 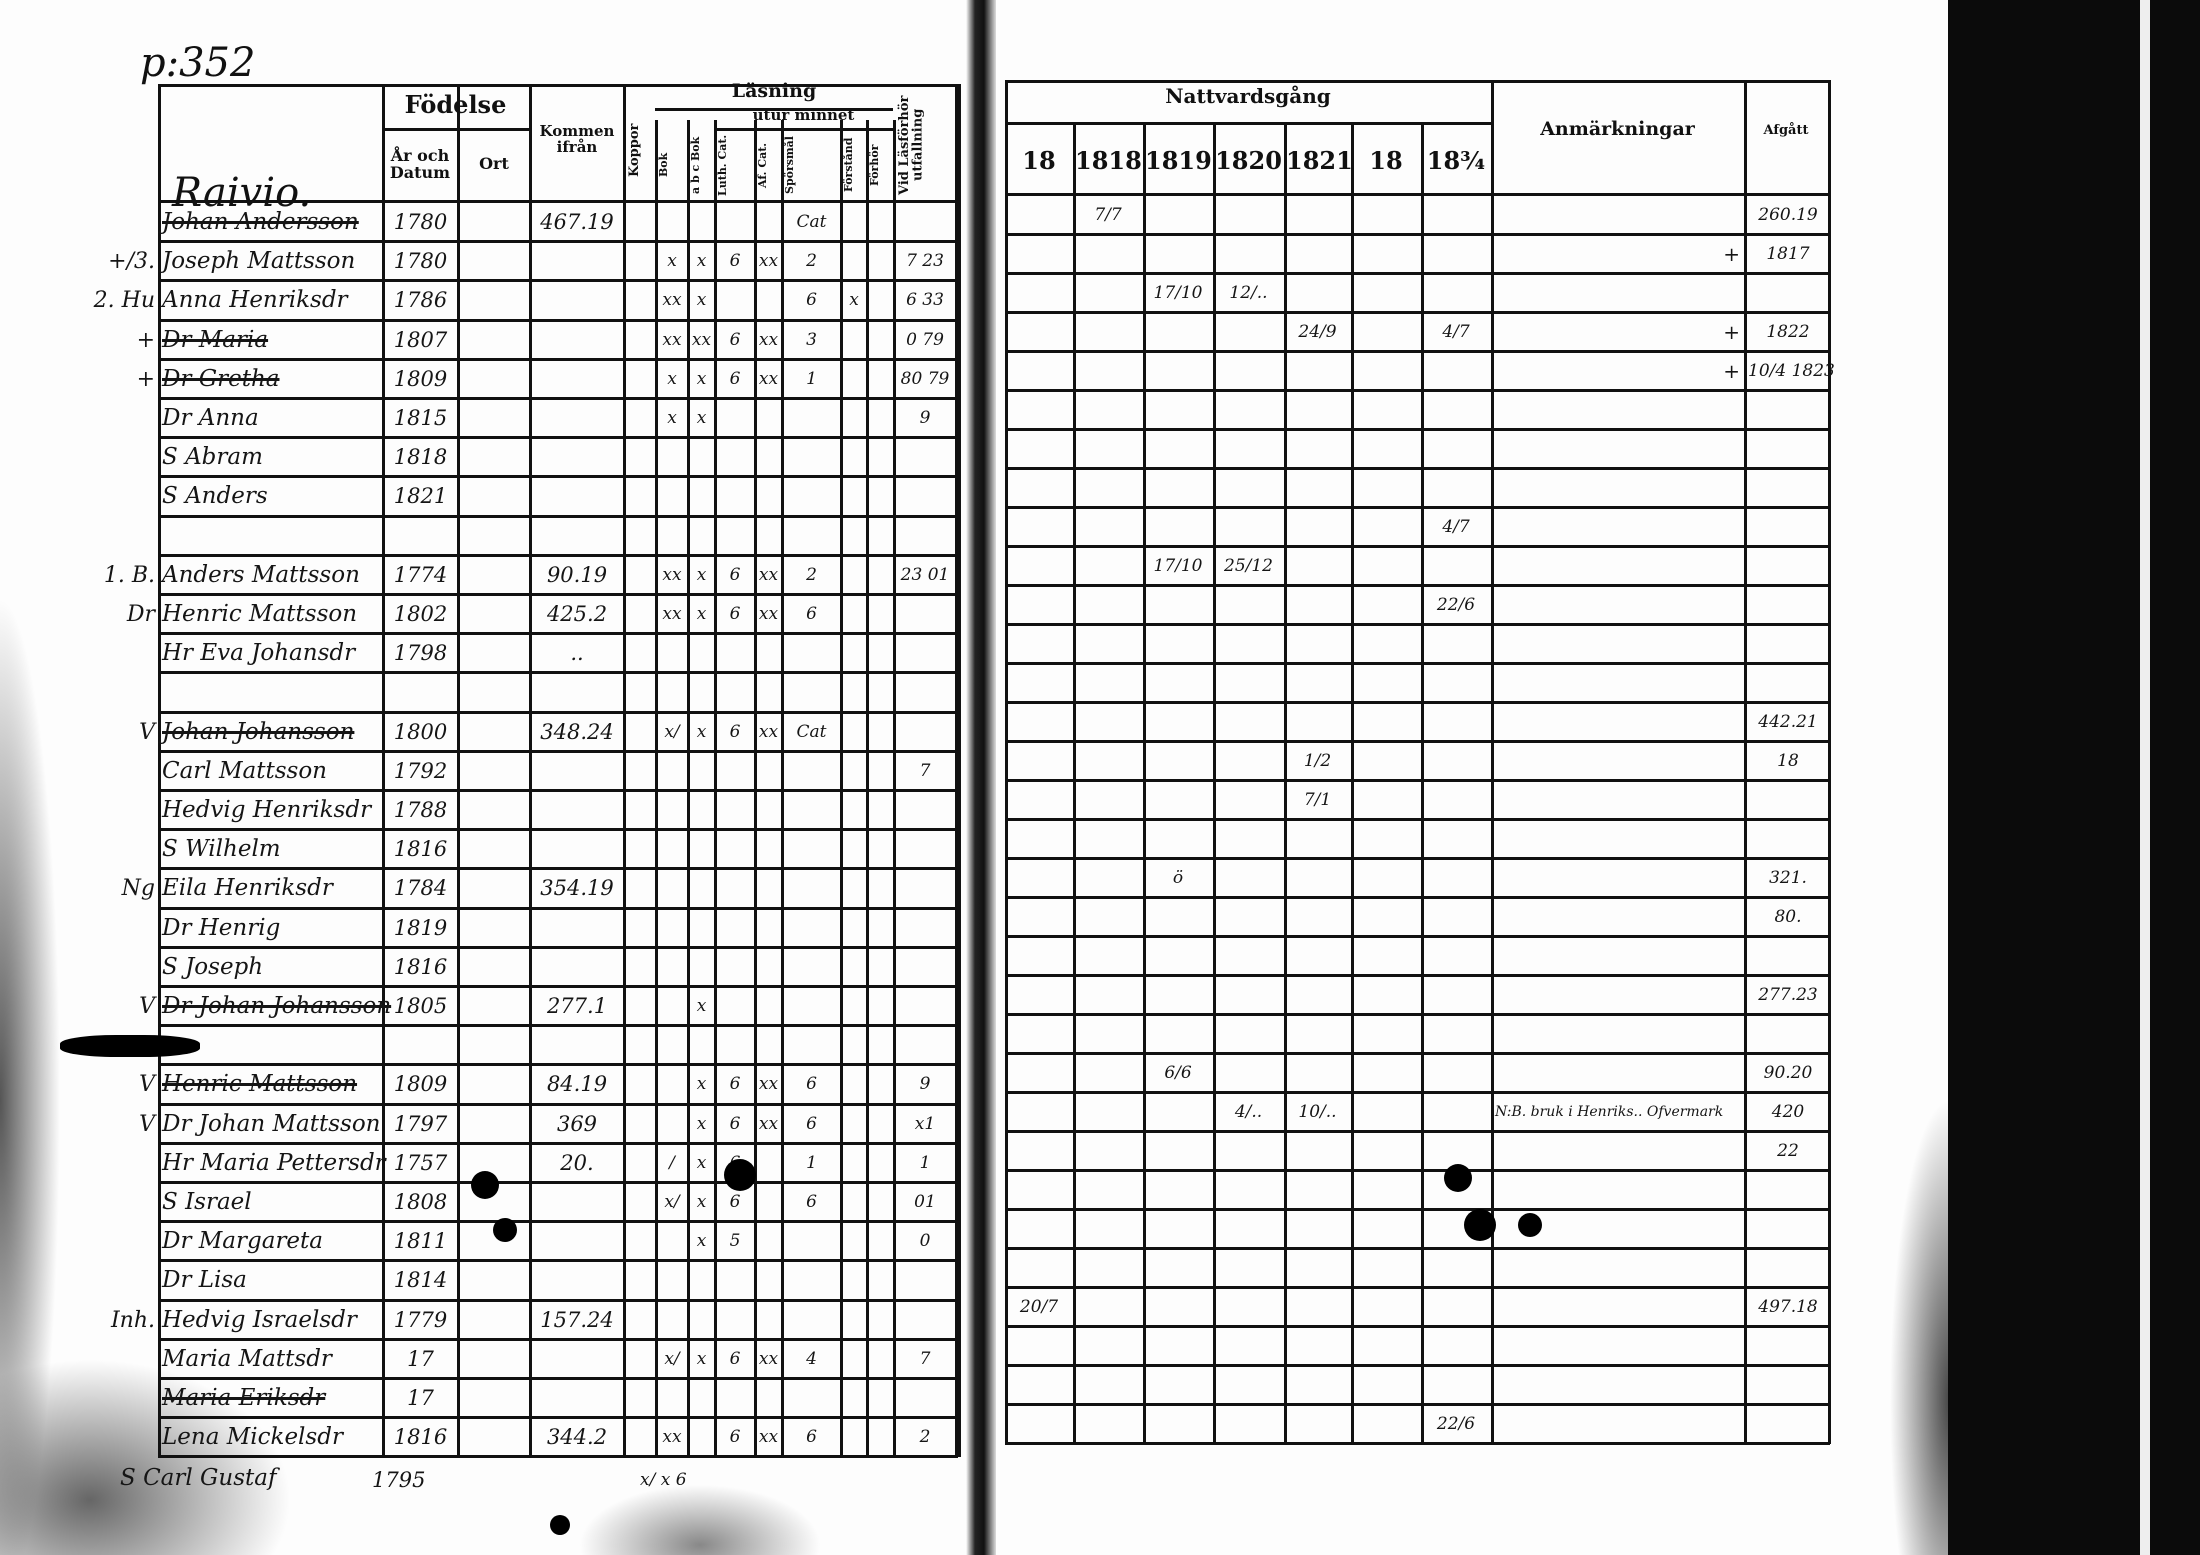 What do you see at coordinates (577, 1084) in the screenshot?
I see `entry-kommen: 84.19` at bounding box center [577, 1084].